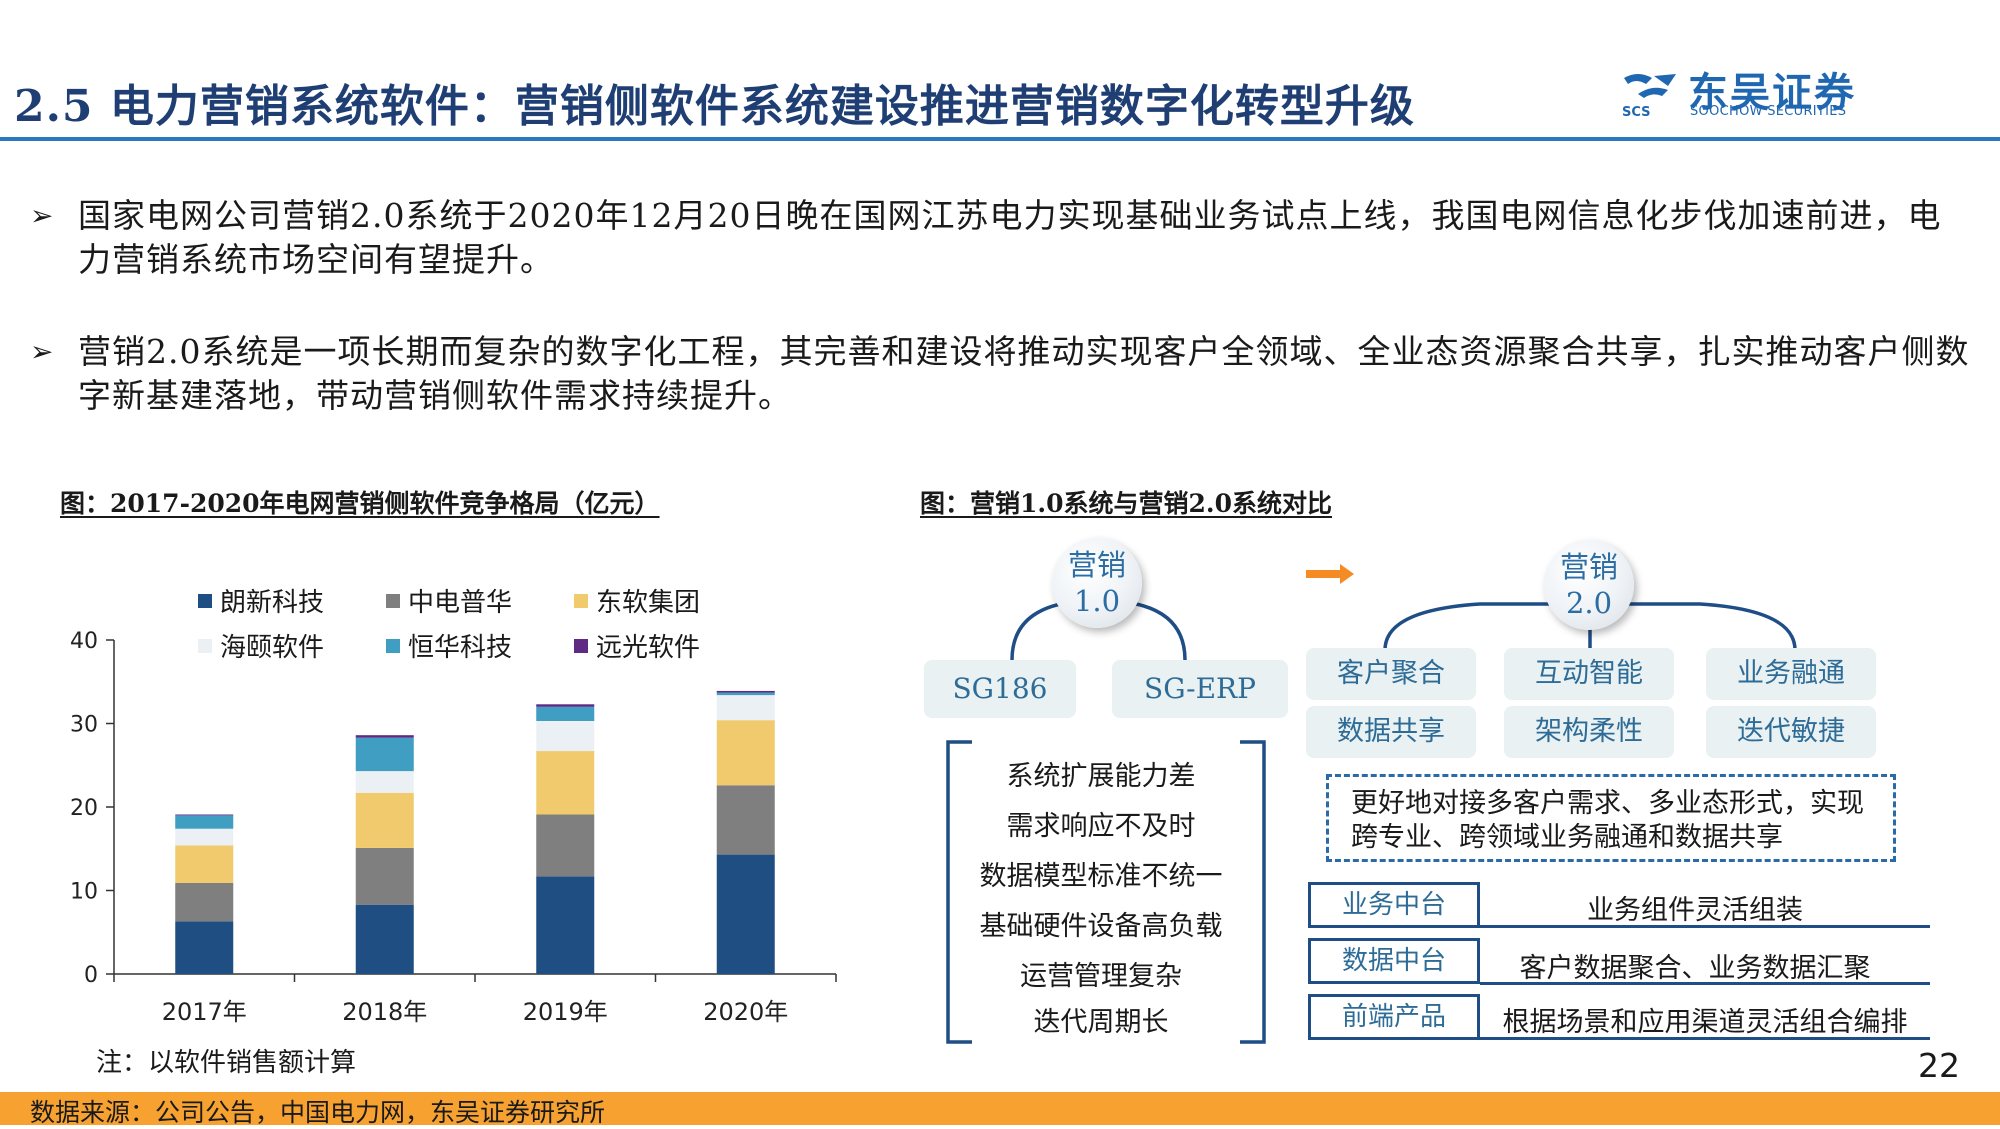  What do you see at coordinates (1695, 968) in the screenshot?
I see `tier-desc-data: 客户数据聚合、业务数据汇聚` at bounding box center [1695, 968].